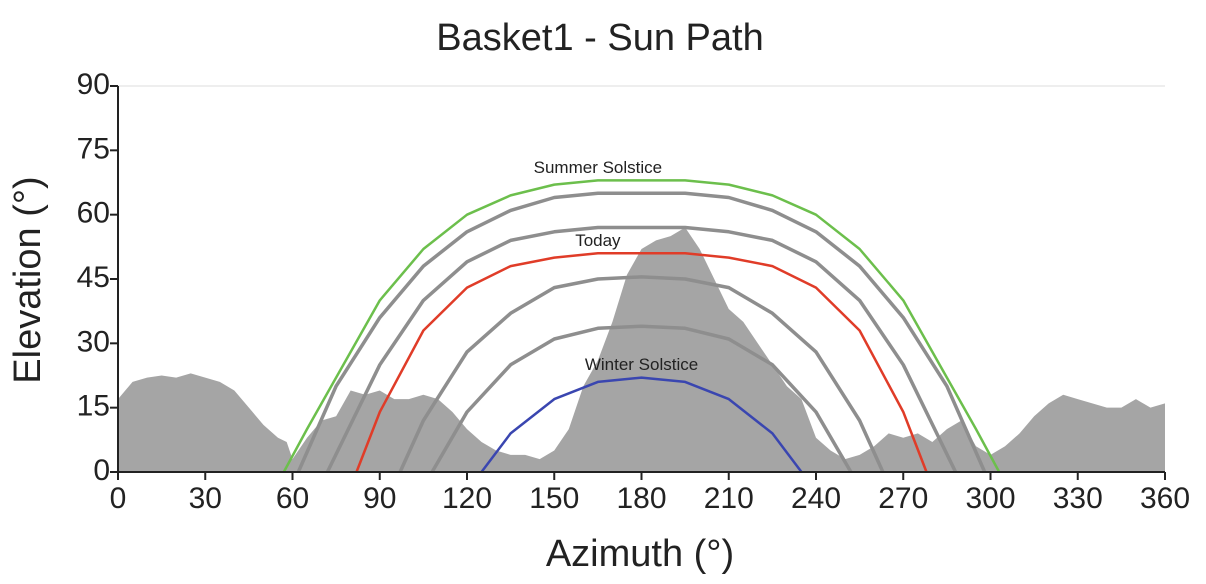 The width and height of the screenshot is (1206, 584). What do you see at coordinates (93, 341) in the screenshot?
I see `y-tick-label: 30` at bounding box center [93, 341].